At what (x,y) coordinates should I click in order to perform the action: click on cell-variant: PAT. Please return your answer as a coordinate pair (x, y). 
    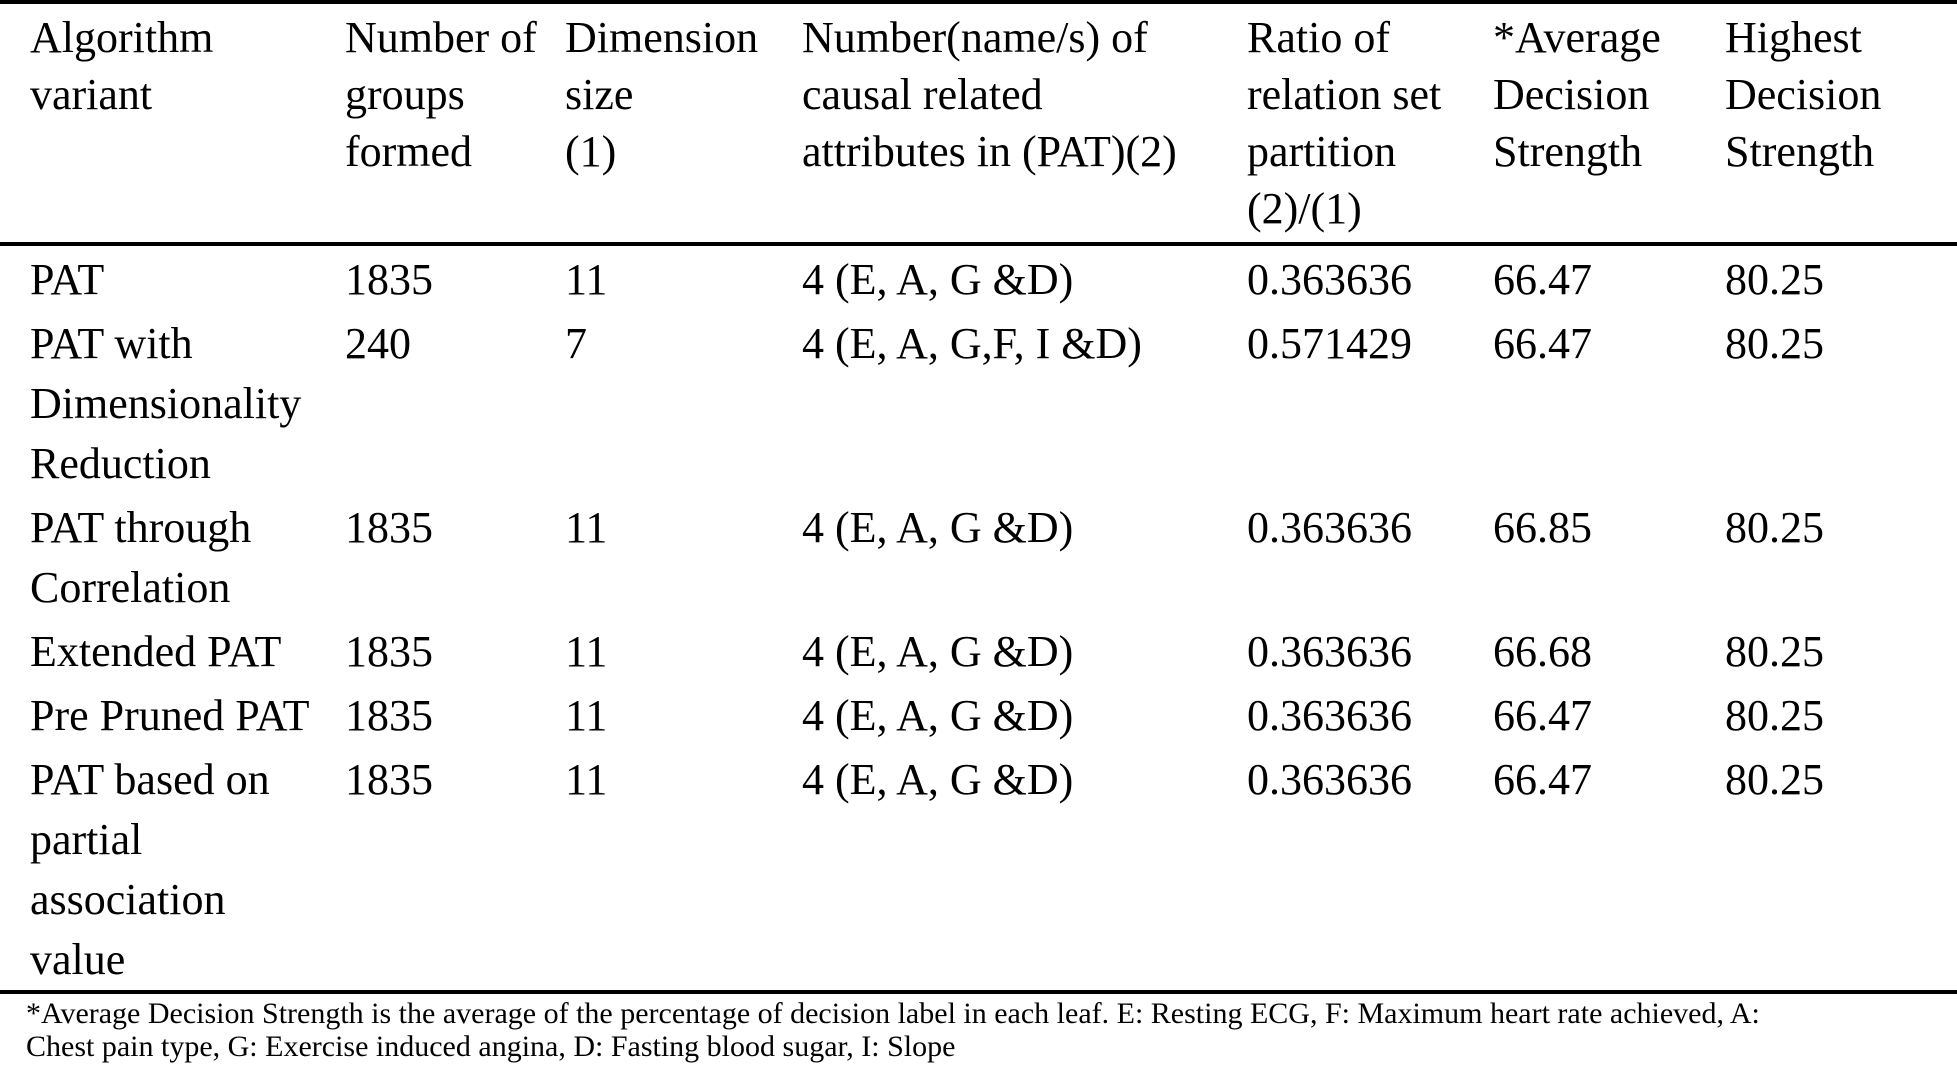
    Looking at the image, I should click on (67, 279).